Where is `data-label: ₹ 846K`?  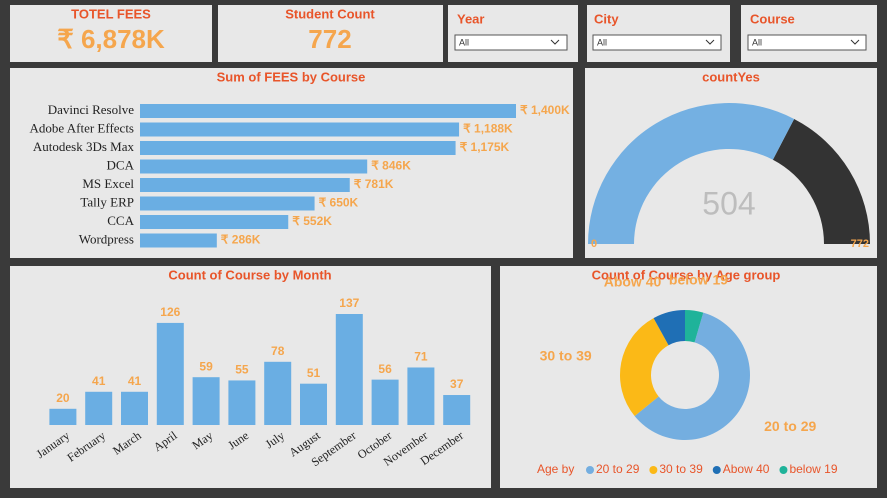 data-label: ₹ 846K is located at coordinates (391, 166).